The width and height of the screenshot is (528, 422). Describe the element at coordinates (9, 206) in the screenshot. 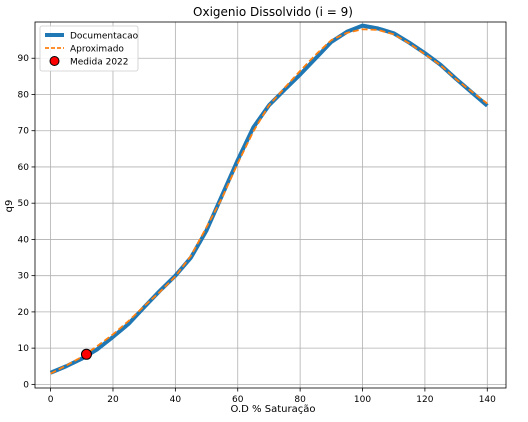

I see `y-axis-label: q9` at that location.